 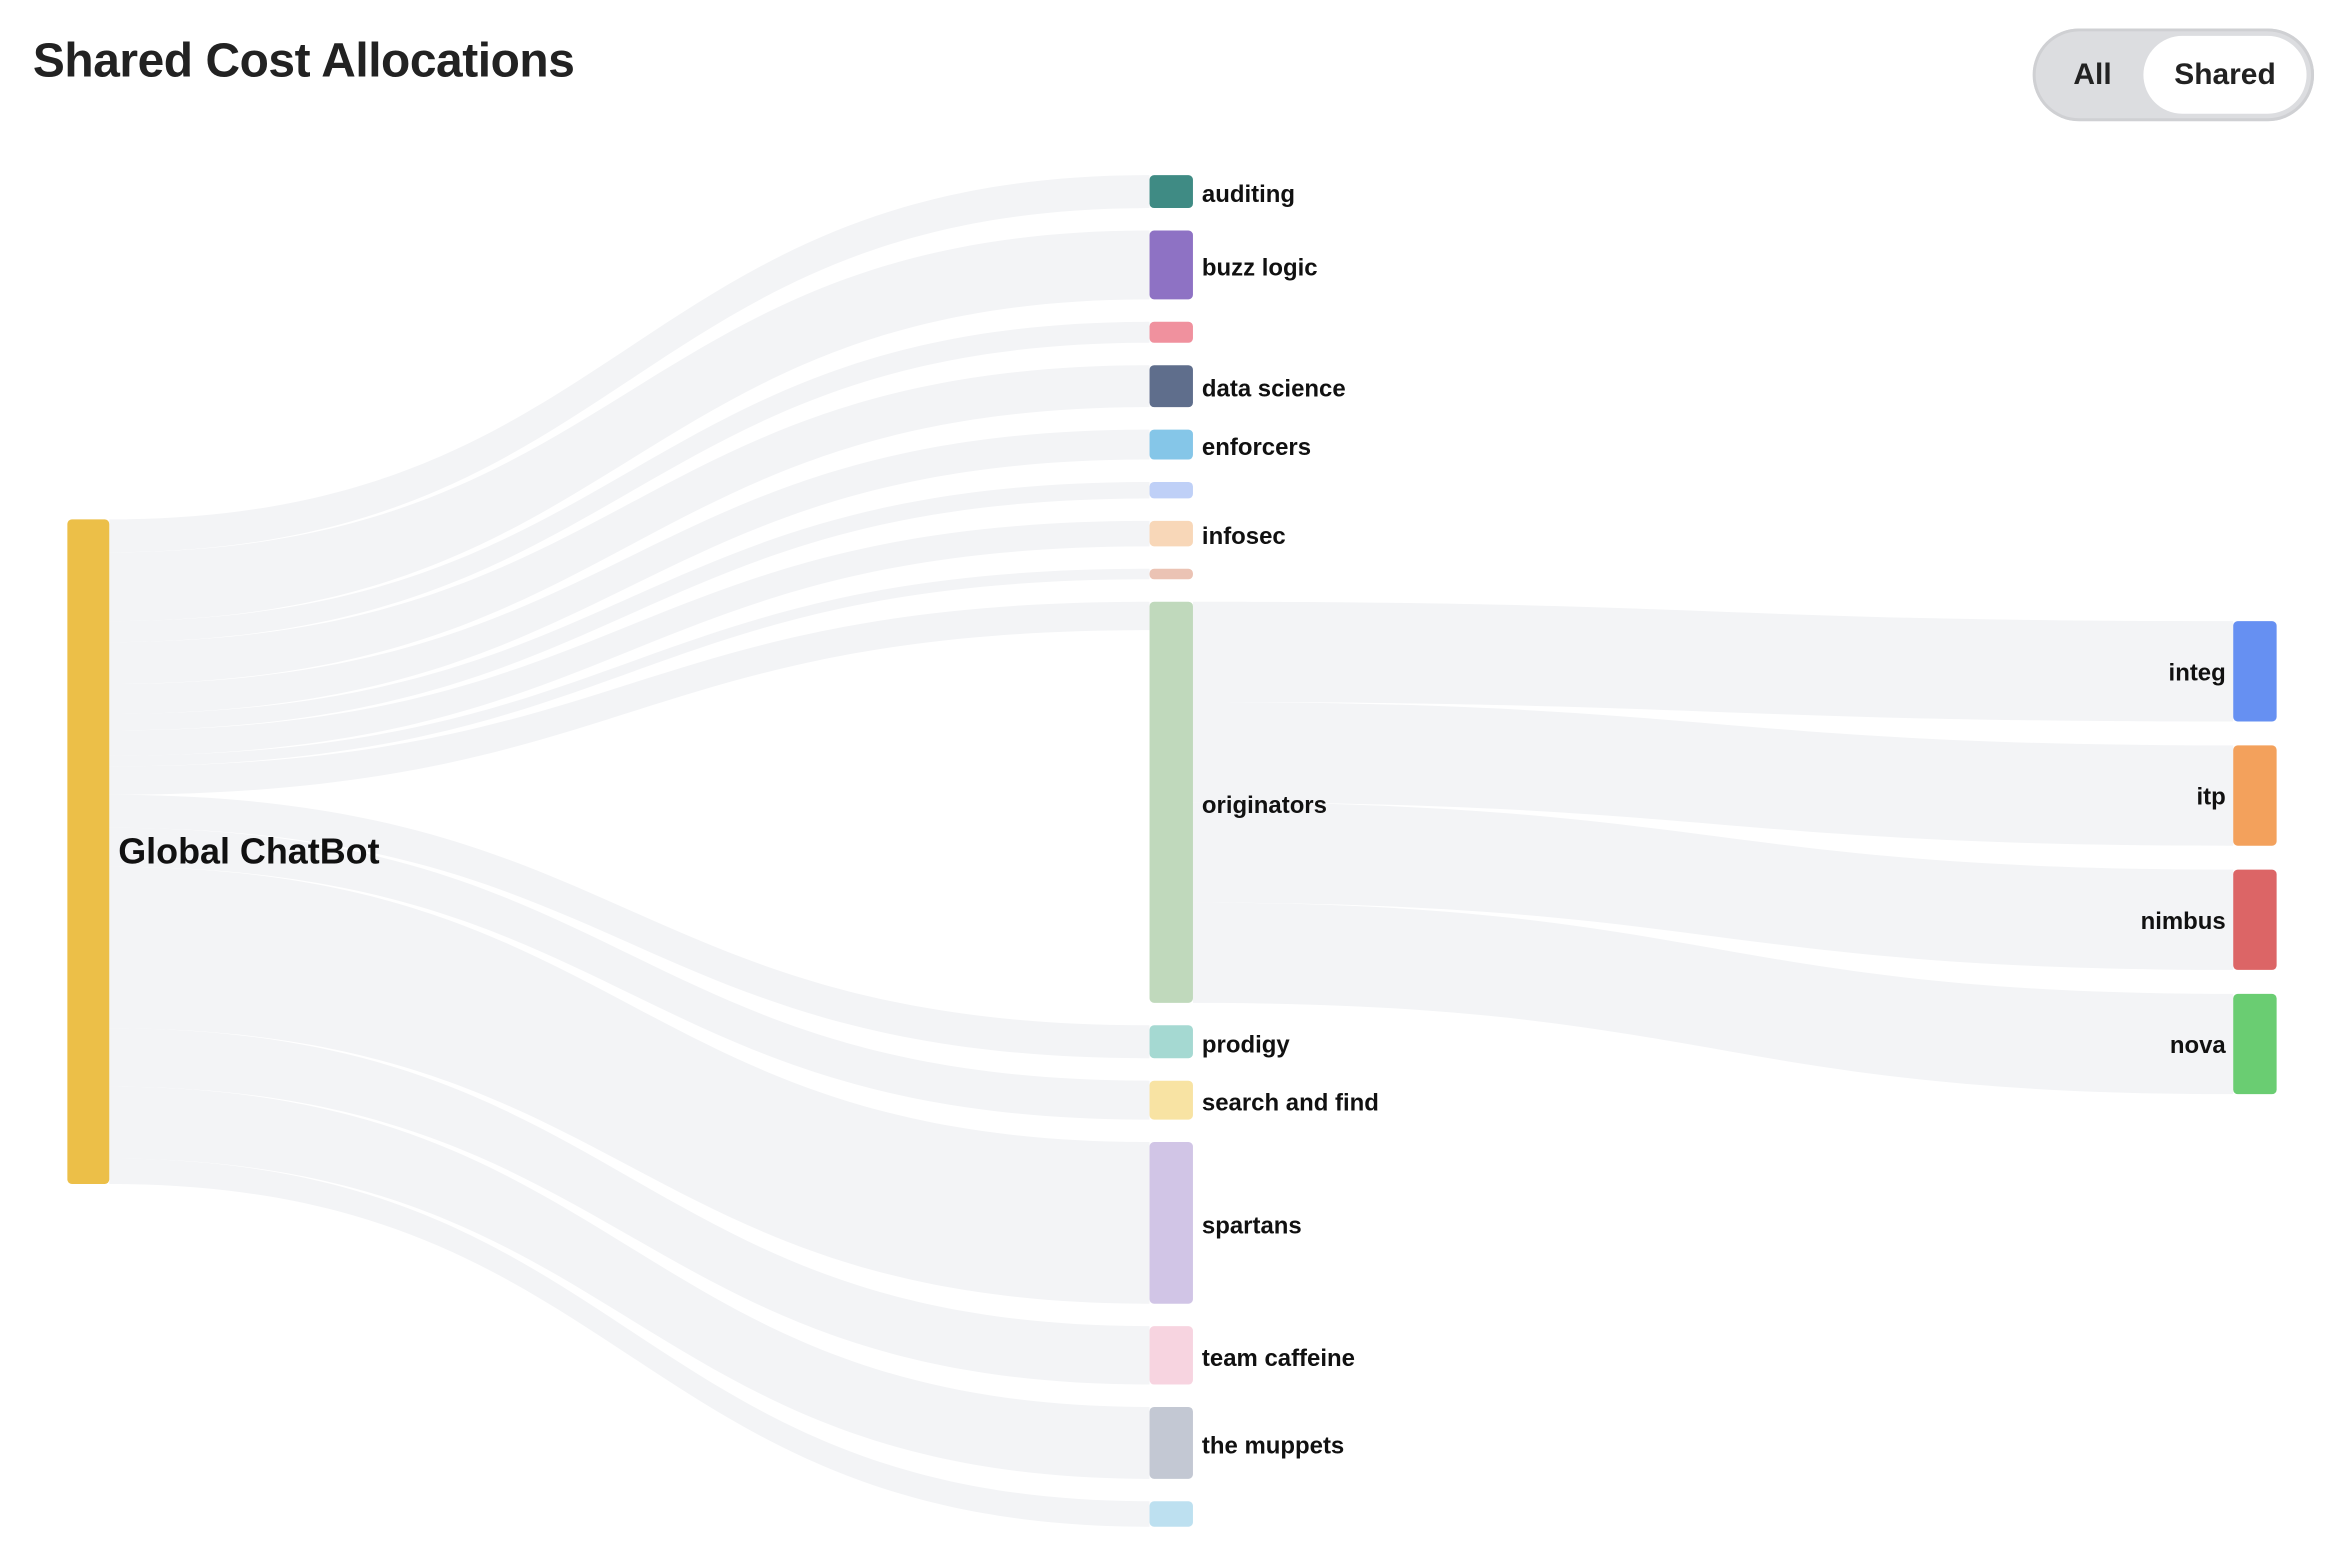 What do you see at coordinates (1713, 998) in the screenshot?
I see `link-originators-nova` at bounding box center [1713, 998].